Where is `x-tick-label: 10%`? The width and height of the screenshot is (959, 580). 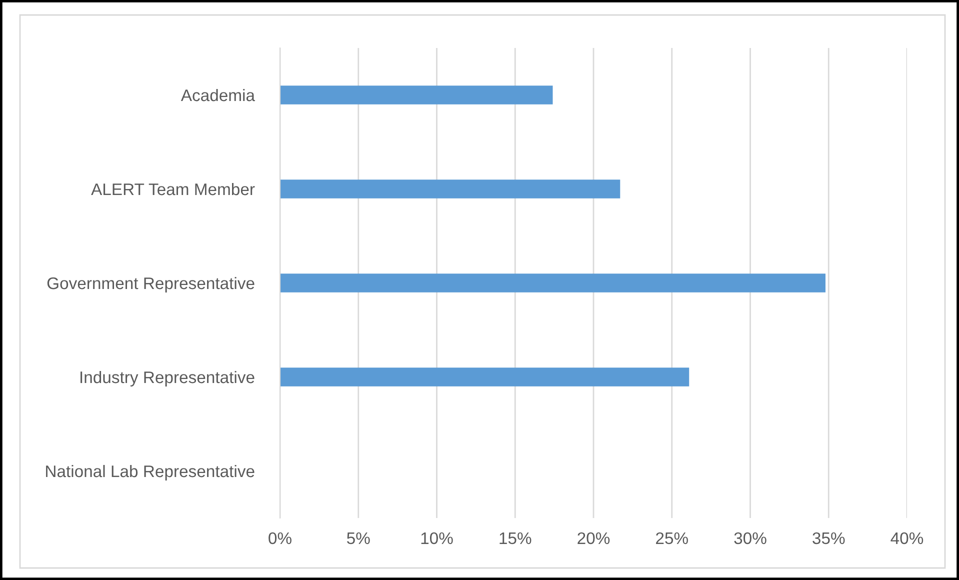
x-tick-label: 10% is located at coordinates (437, 538).